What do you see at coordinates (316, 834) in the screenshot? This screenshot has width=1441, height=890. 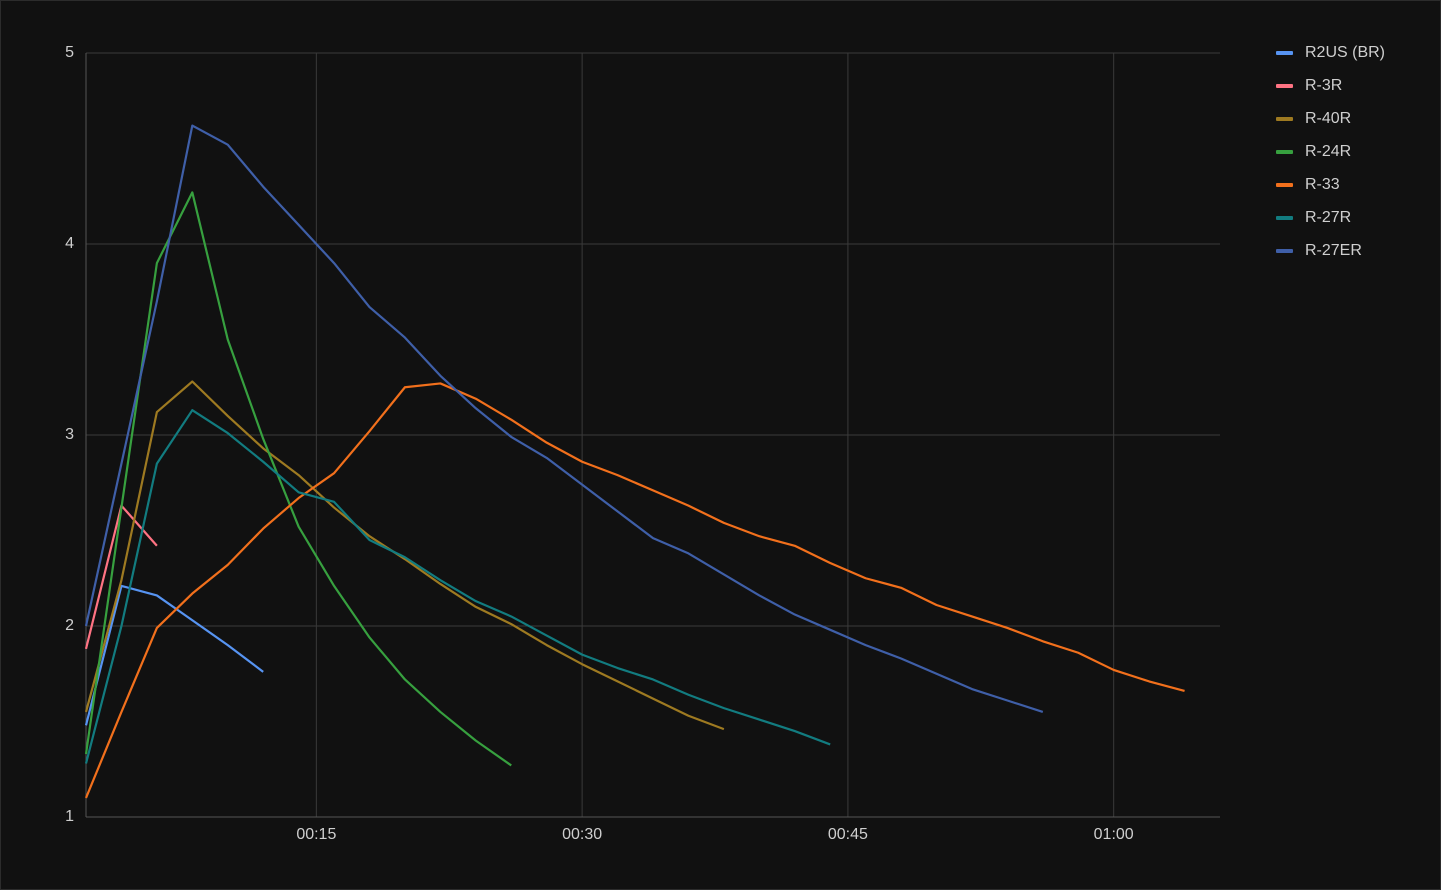 I see `x-tick-label: 00:15` at bounding box center [316, 834].